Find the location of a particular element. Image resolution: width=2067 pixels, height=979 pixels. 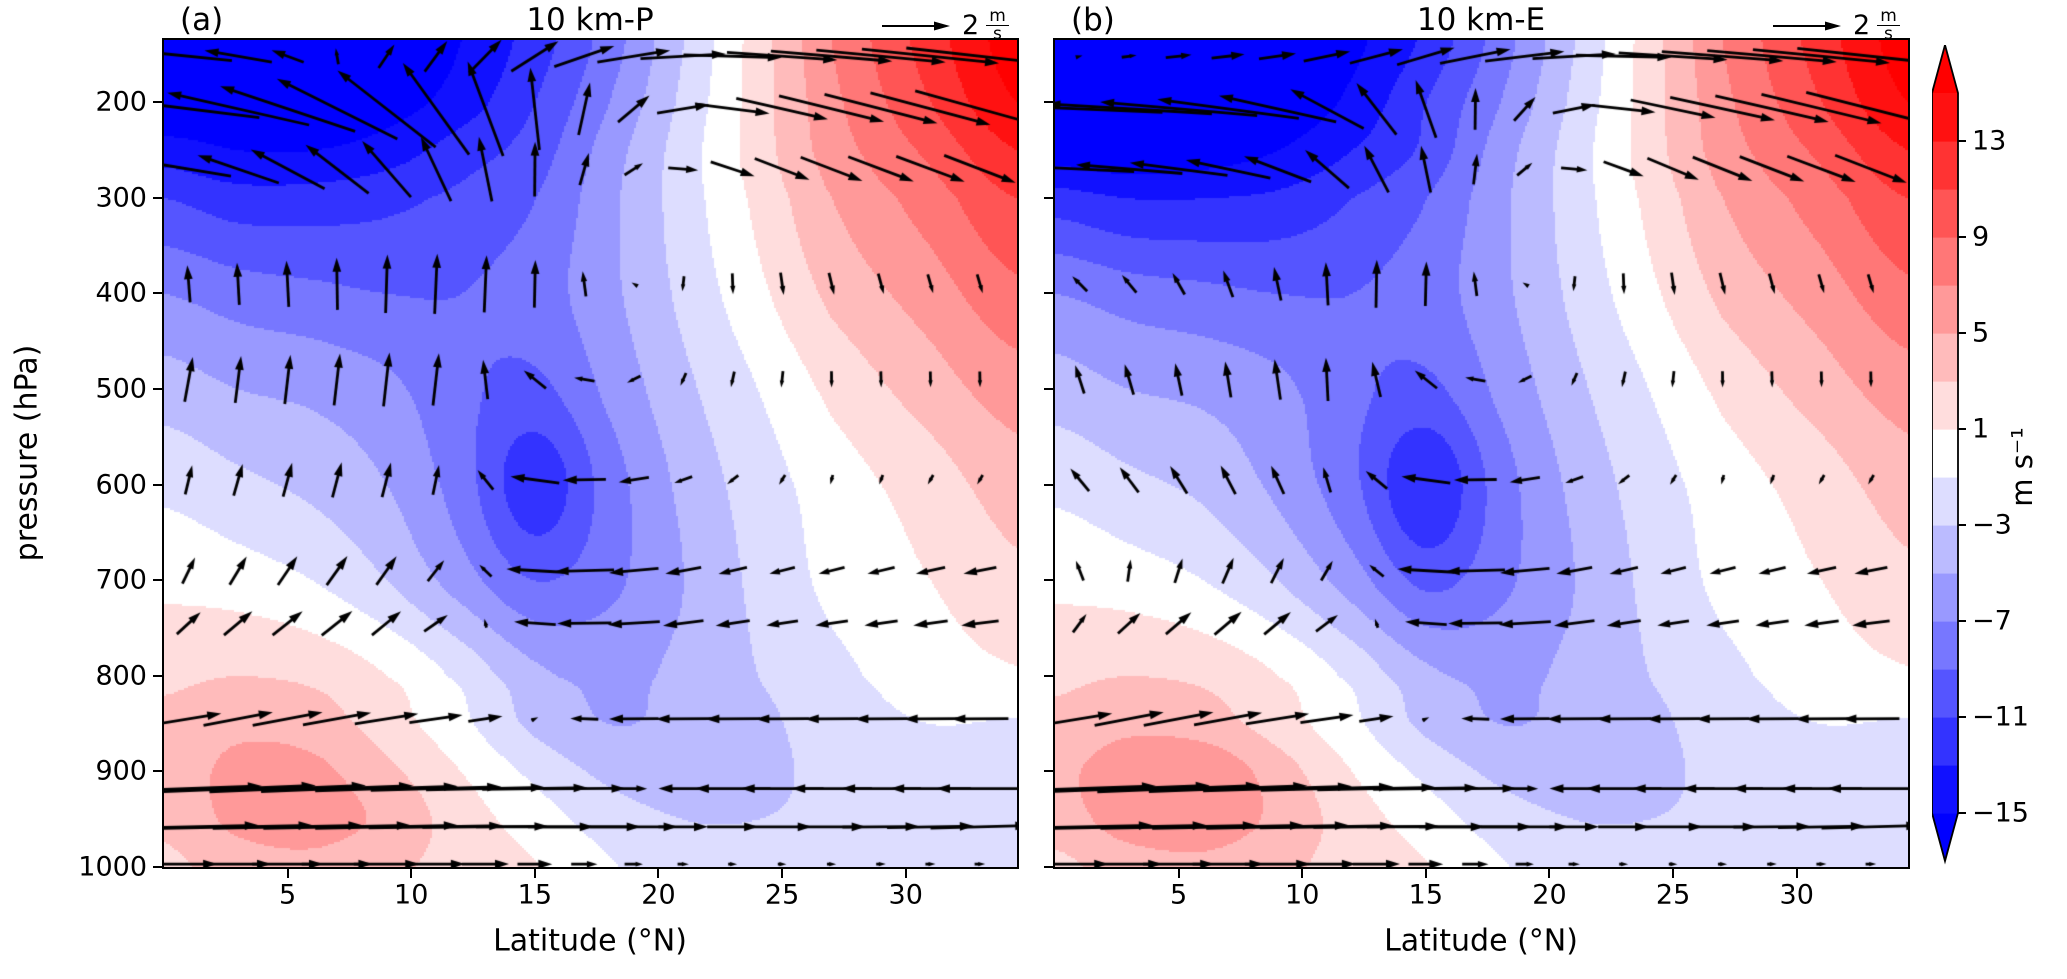

colorbar-tick-label: −15 is located at coordinates (2000, 813).